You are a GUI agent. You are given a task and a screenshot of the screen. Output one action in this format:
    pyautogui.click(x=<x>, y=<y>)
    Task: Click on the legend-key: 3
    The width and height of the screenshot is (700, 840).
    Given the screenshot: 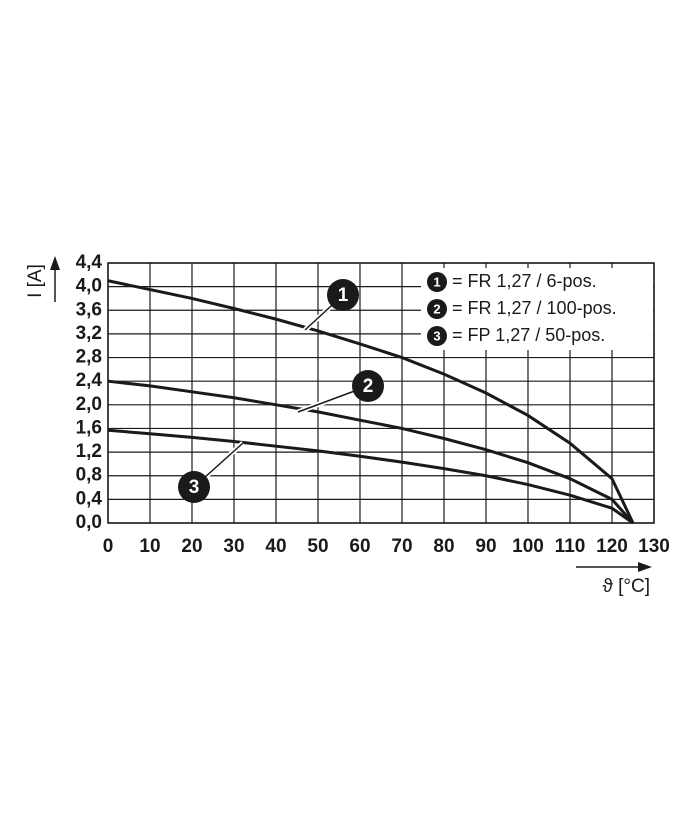 What is the action you would take?
    pyautogui.click(x=436, y=335)
    